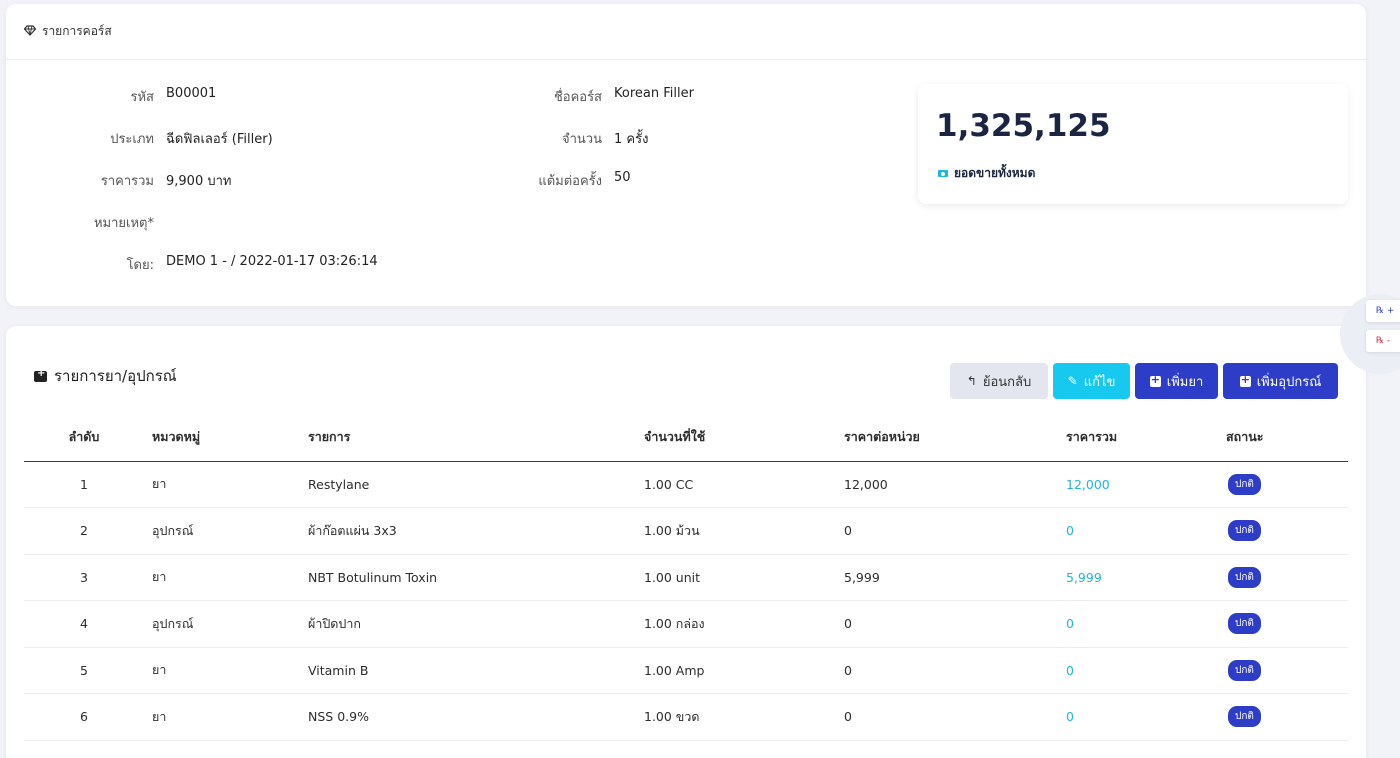 This screenshot has height=758, width=1400. I want to click on field-course-name: ชื่อคอร์ส Korean Filler, so click(623, 95).